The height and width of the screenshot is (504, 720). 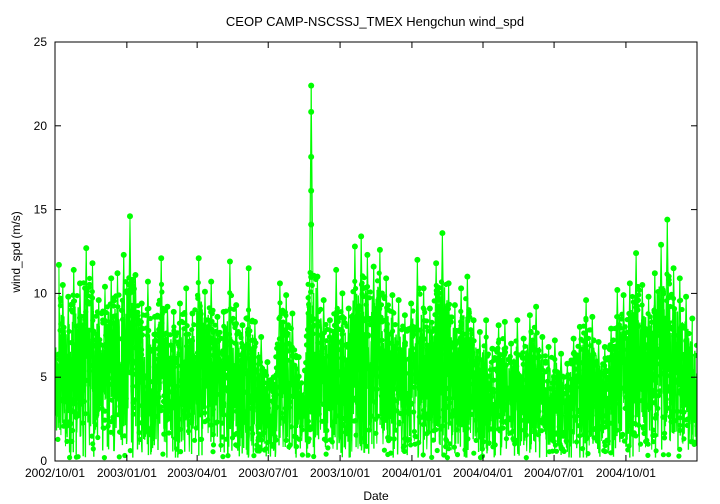 What do you see at coordinates (626, 473) in the screenshot?
I see `x-tick-label: 2004/10/01` at bounding box center [626, 473].